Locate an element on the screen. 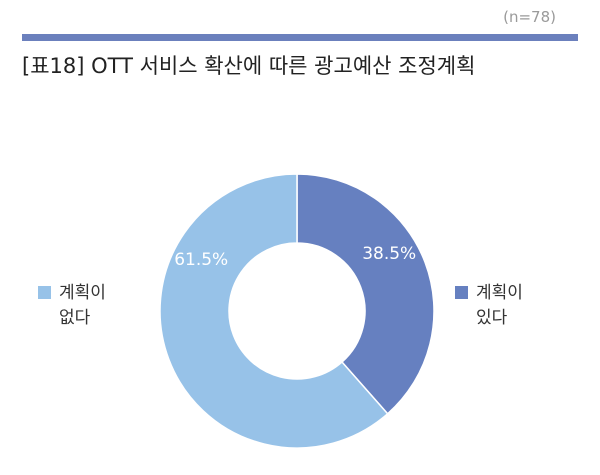  donut-value-labels: 38.5% 61.5% is located at coordinates (295, 257).